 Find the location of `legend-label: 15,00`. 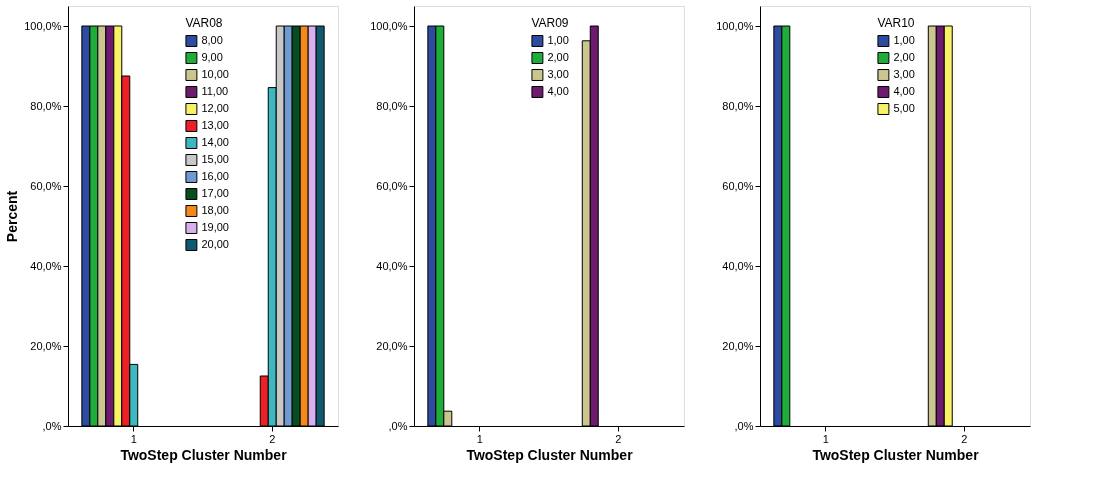

legend-label: 15,00 is located at coordinates (215, 159).